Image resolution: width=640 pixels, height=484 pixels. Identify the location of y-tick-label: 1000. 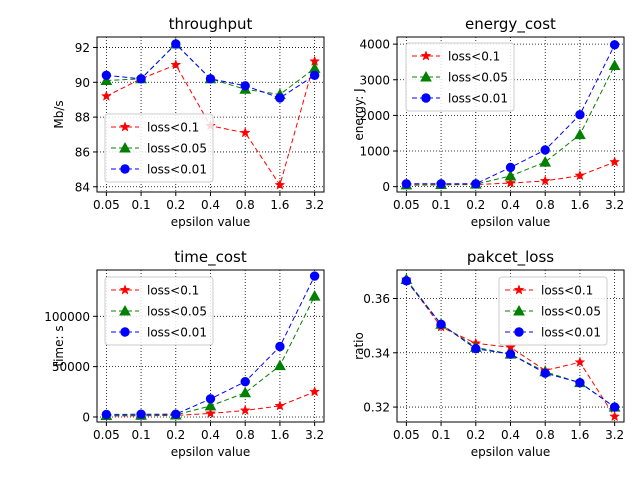
(374, 152).